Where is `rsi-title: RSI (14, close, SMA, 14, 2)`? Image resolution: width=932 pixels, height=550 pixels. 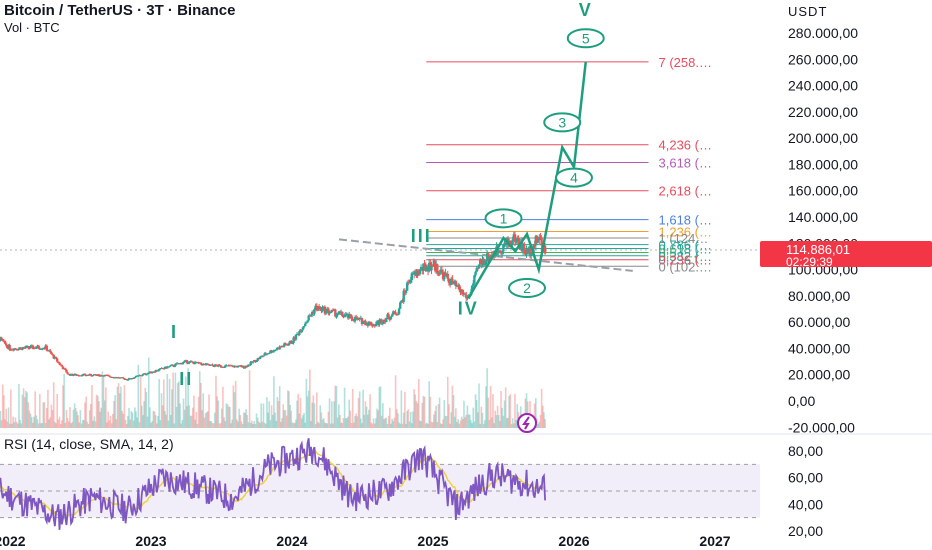 rsi-title: RSI (14, close, SMA, 14, 2) is located at coordinates (89, 444).